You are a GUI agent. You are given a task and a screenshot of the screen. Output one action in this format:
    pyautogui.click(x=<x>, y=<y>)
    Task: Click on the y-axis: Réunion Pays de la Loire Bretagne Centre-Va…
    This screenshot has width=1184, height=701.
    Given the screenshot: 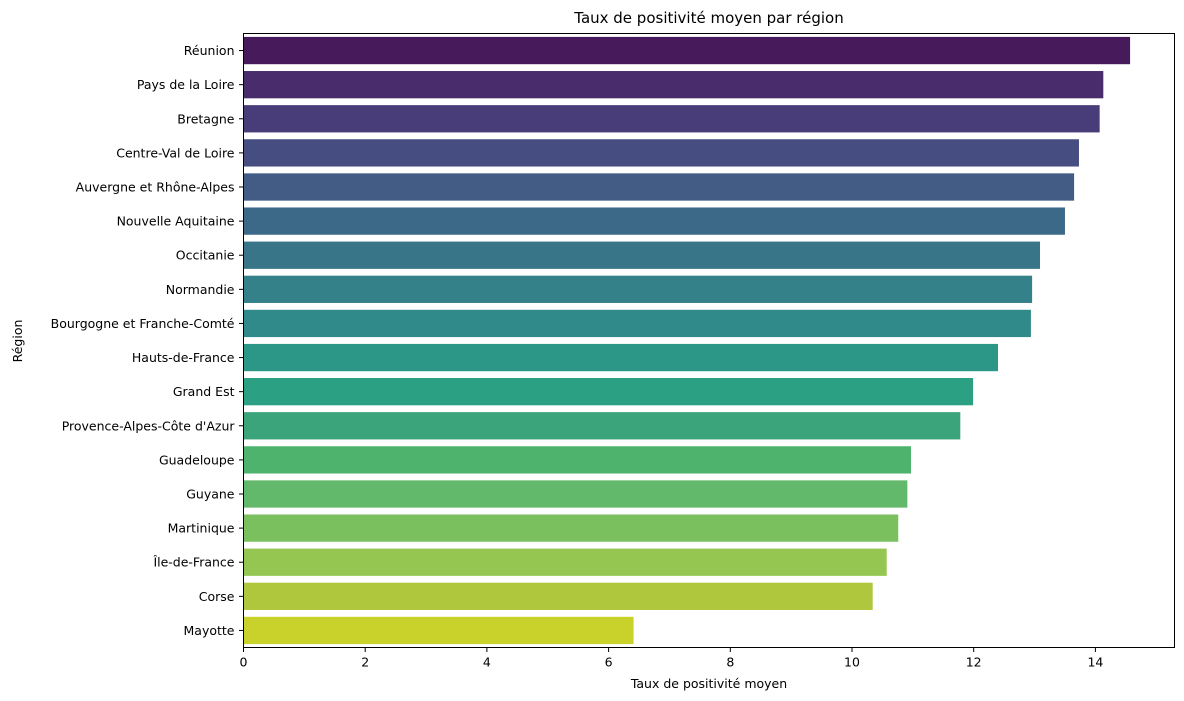 What is the action you would take?
    pyautogui.click(x=147, y=340)
    